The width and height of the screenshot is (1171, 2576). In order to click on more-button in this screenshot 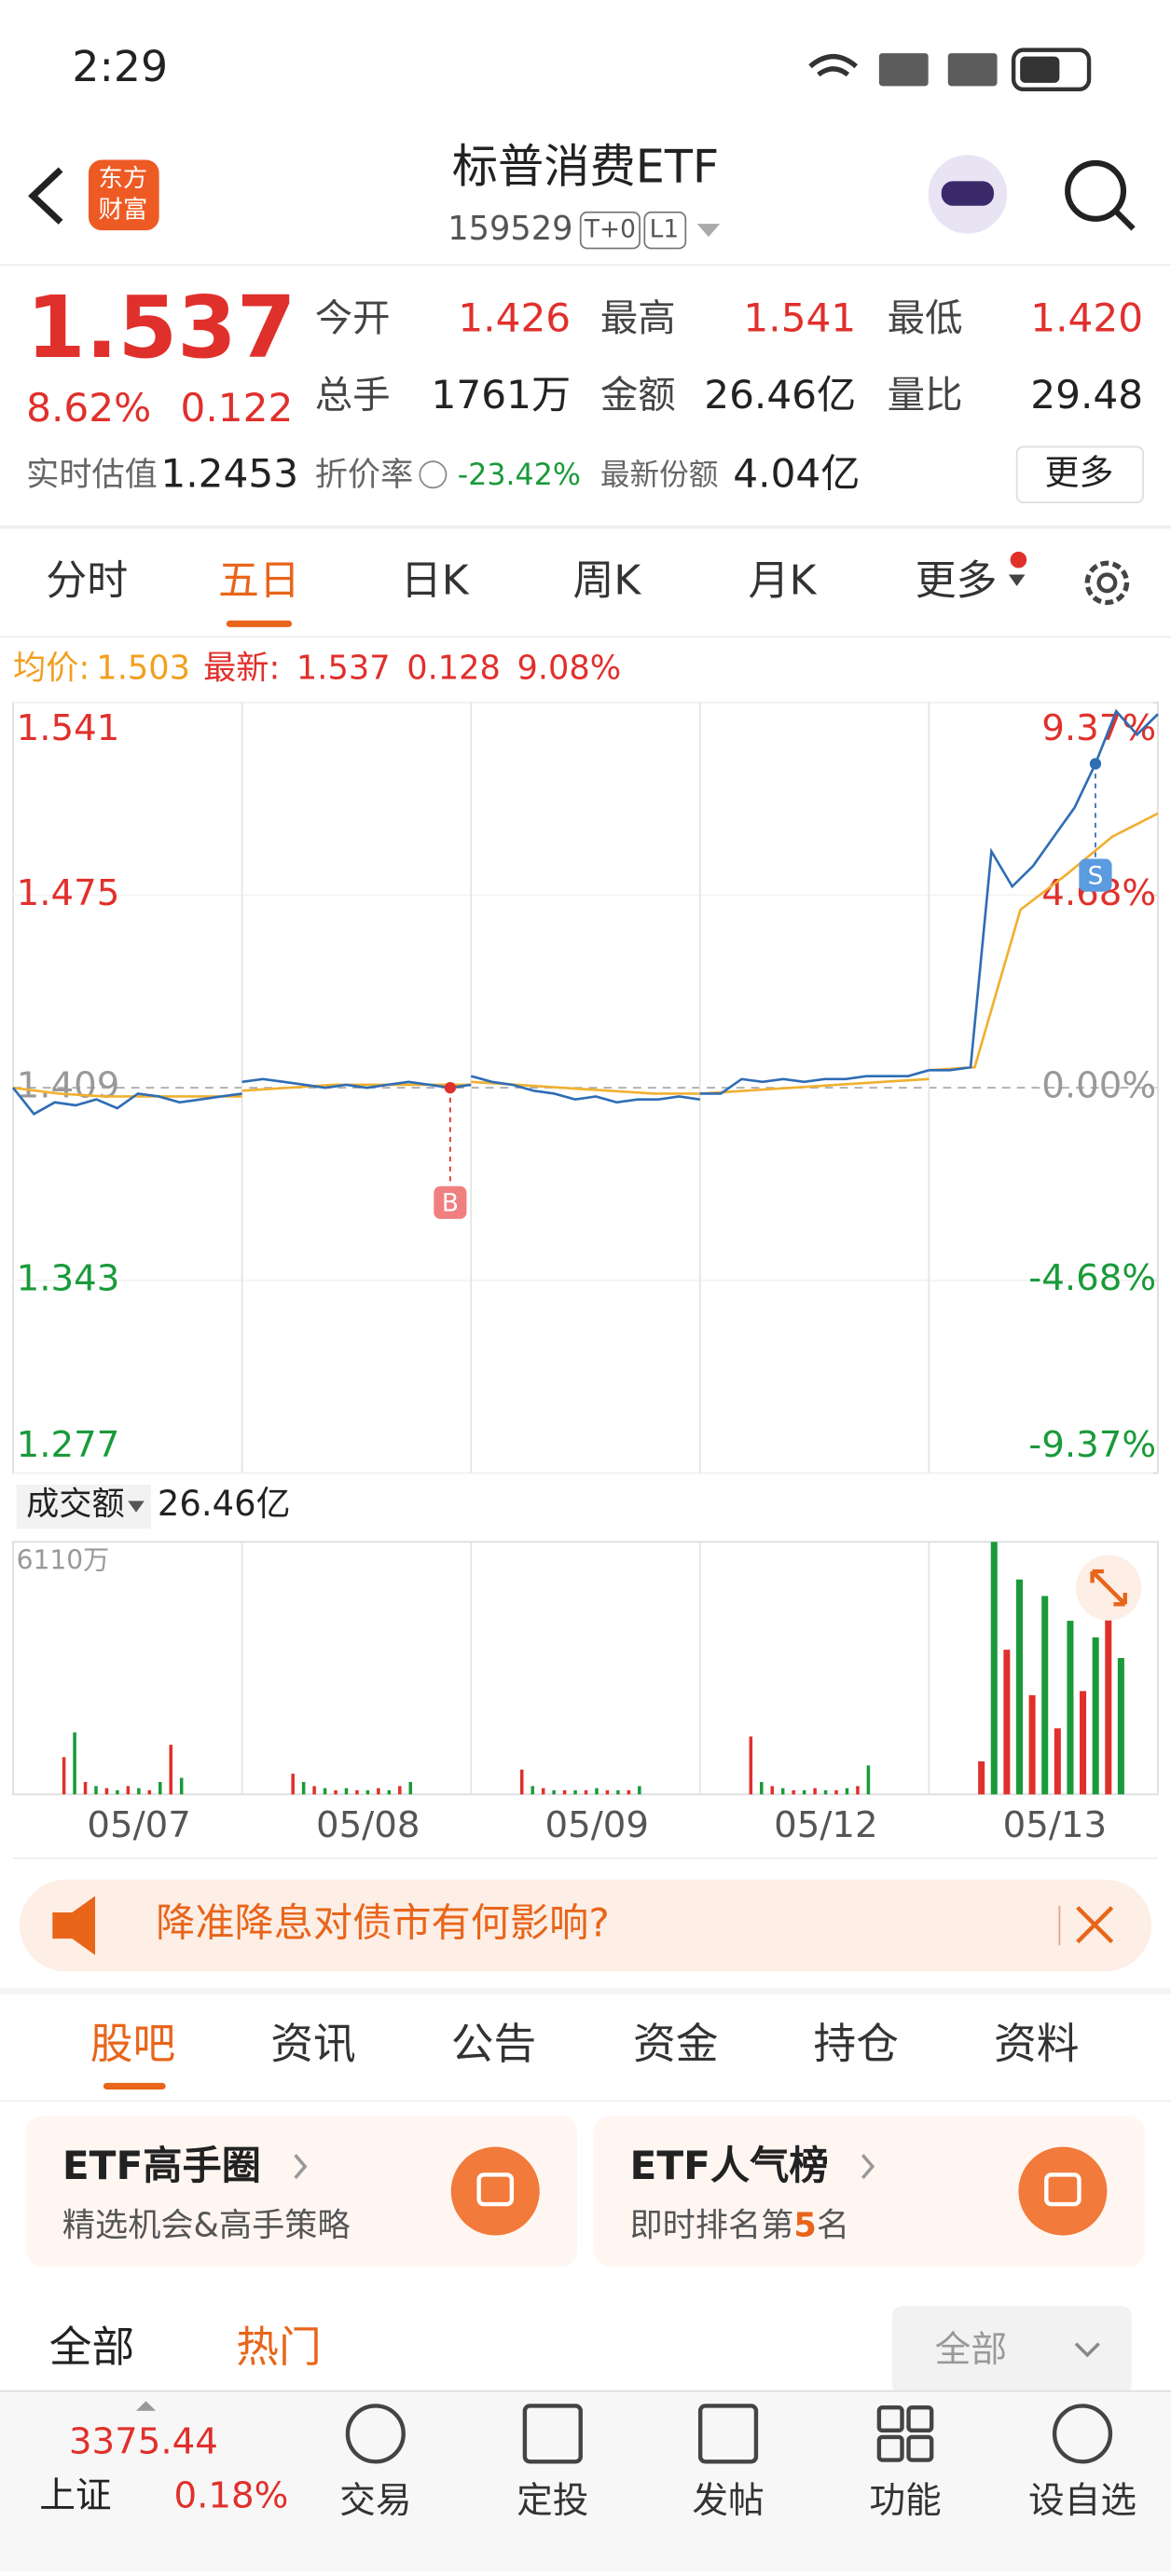, I will do `click(1079, 474)`.